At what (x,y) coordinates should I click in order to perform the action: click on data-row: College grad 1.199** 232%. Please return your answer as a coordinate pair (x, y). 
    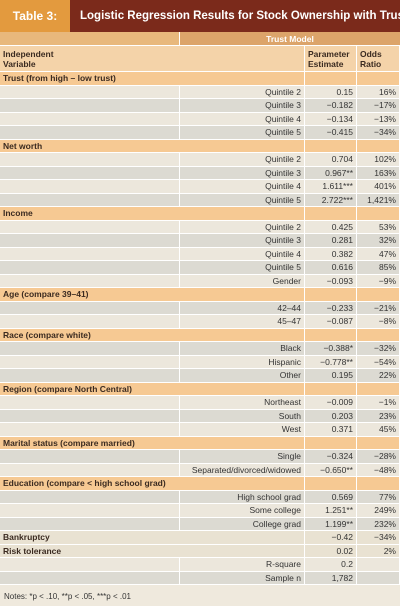
    Looking at the image, I should click on (200, 524).